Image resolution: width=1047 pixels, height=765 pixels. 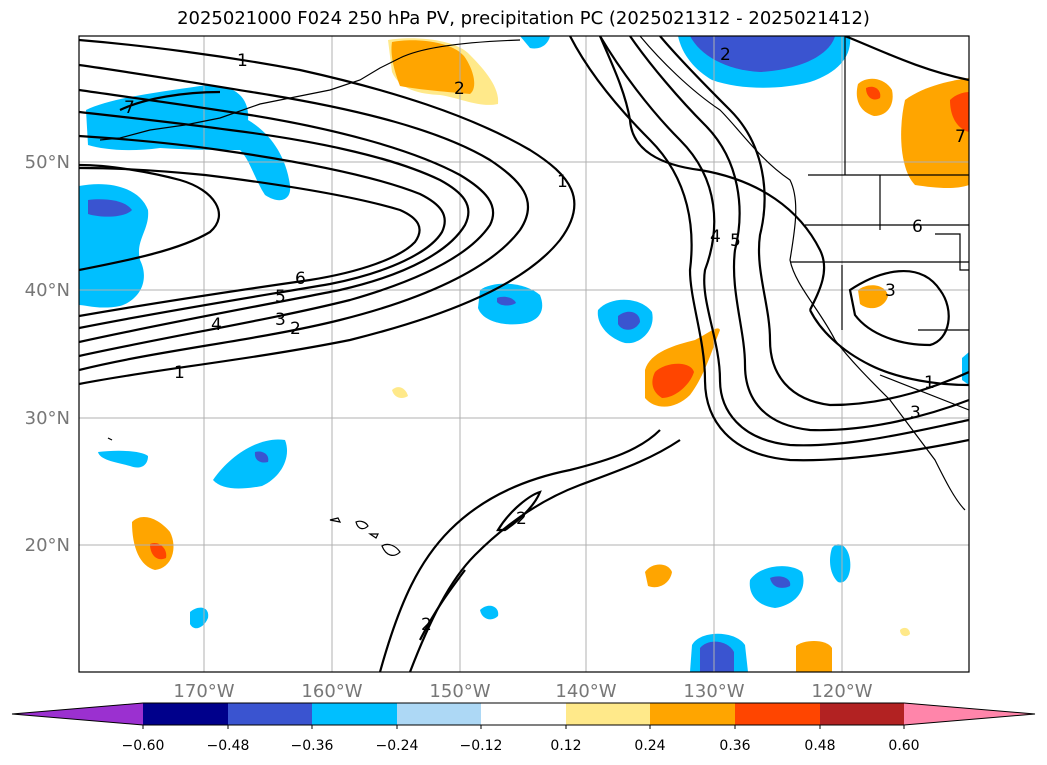 What do you see at coordinates (658, 576) in the screenshot?
I see `precip-area-pos-s1` at bounding box center [658, 576].